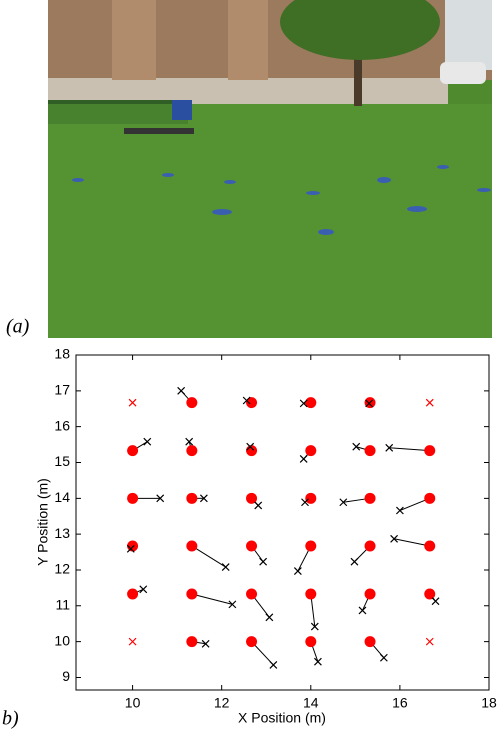 The width and height of the screenshot is (502, 741). What do you see at coordinates (10, 719) in the screenshot?
I see `panel-label: b)` at bounding box center [10, 719].